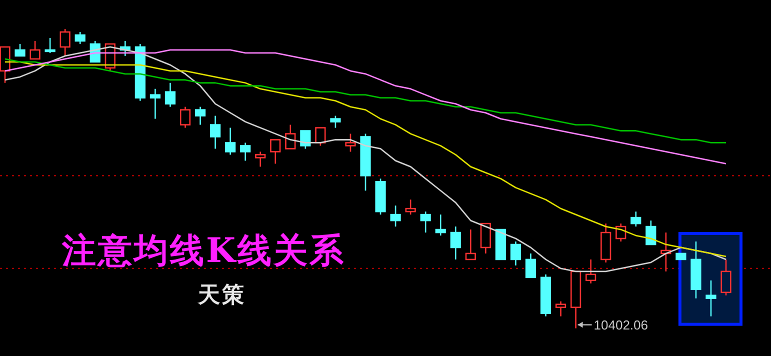 This screenshot has width=771, height=356. Describe the element at coordinates (203, 251) in the screenshot. I see `annotation: 注意均线K线关系` at that location.